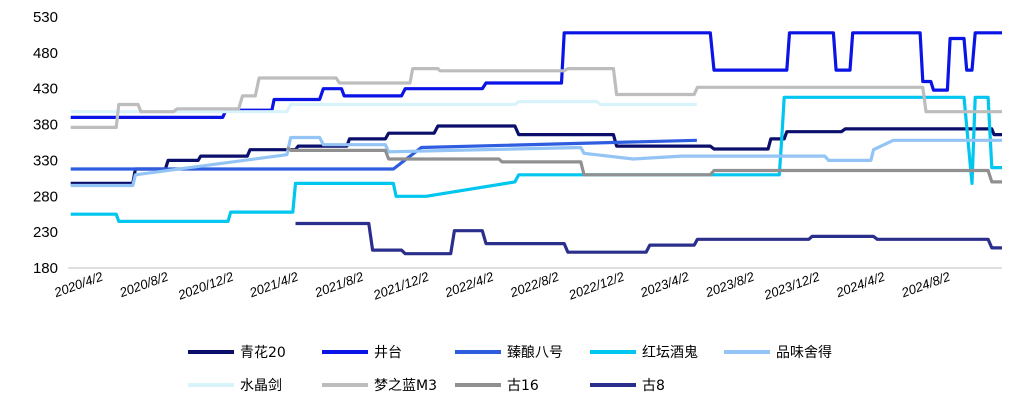 Image resolution: width=1011 pixels, height=399 pixels. What do you see at coordinates (523, 386) in the screenshot?
I see `legend-label: 古16` at bounding box center [523, 386].